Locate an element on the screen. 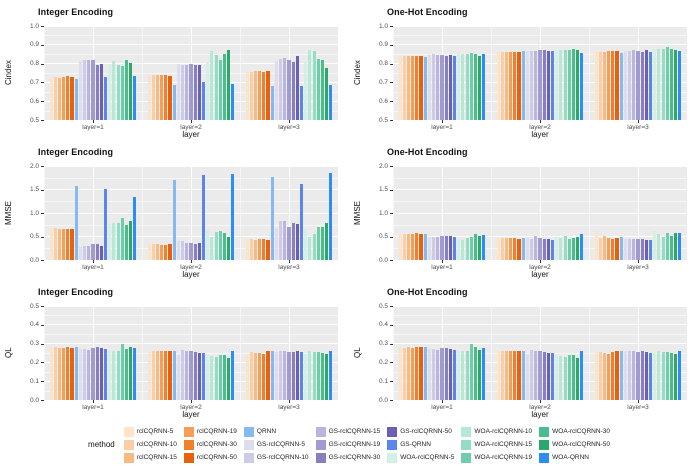  legend-label: GS-rclCQRNN-5 is located at coordinates (280, 444).